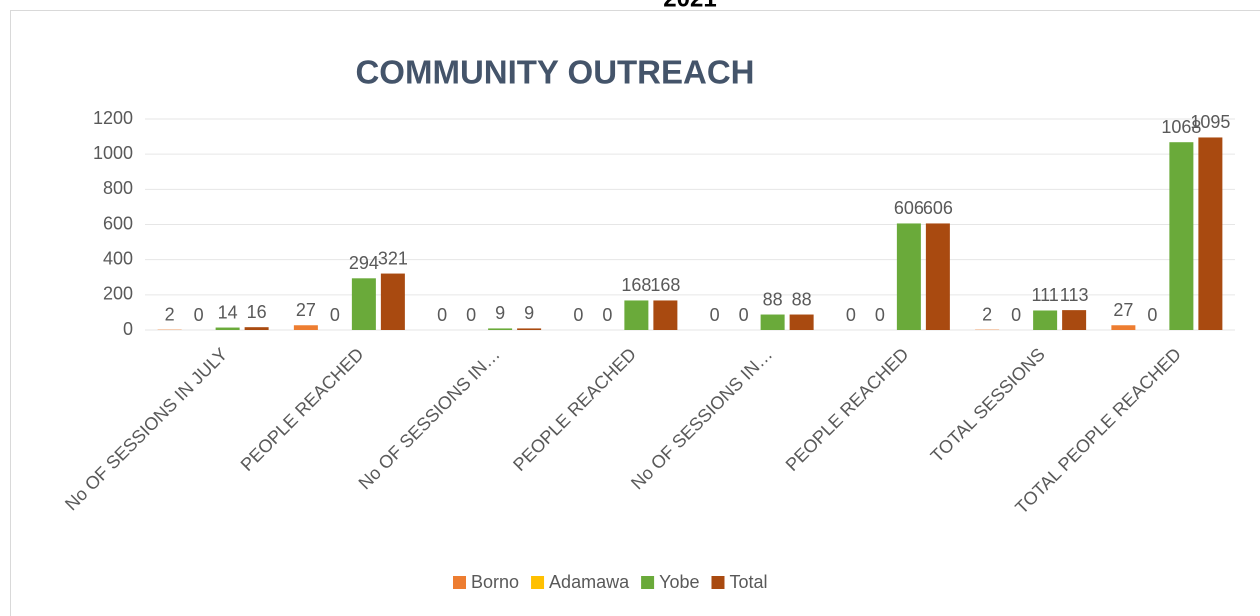 The width and height of the screenshot is (1260, 616). Describe the element at coordinates (118, 294) in the screenshot. I see `y-tick-label: 200` at that location.